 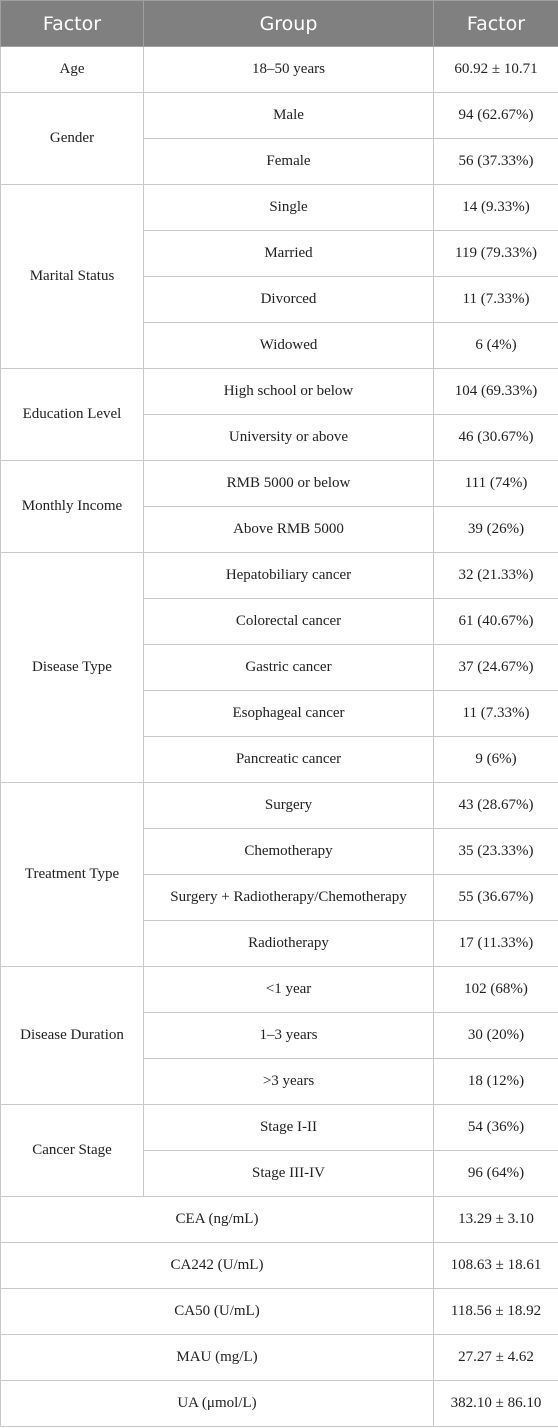 I want to click on factor-cell: Education Level, so click(x=72, y=414).